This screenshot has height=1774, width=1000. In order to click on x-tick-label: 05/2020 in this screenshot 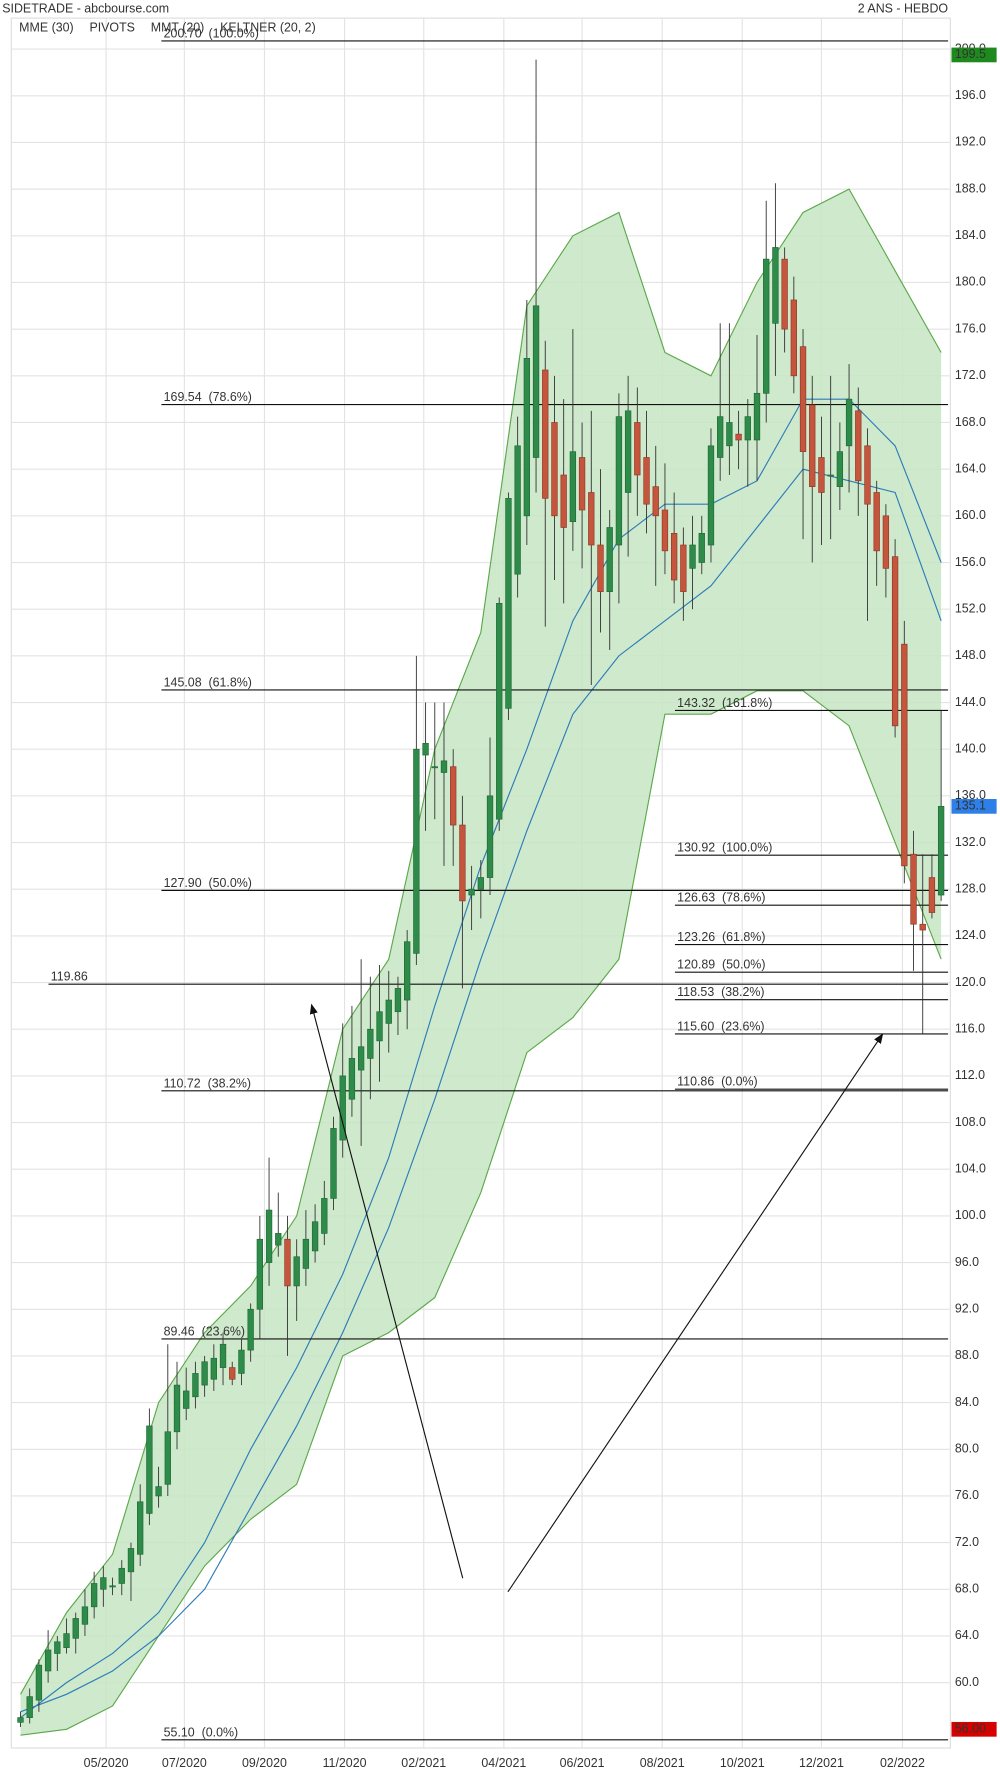, I will do `click(106, 1763)`.